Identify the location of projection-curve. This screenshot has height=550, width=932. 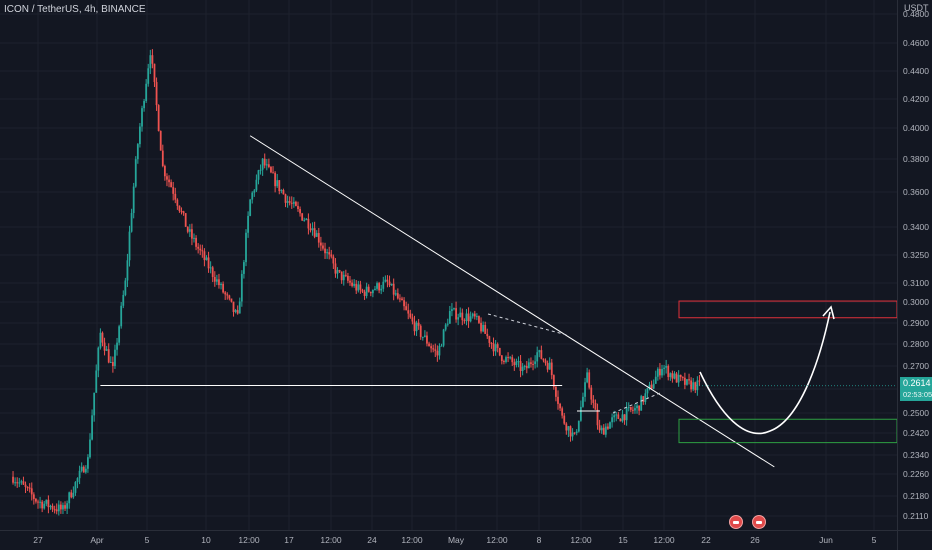
(765, 373).